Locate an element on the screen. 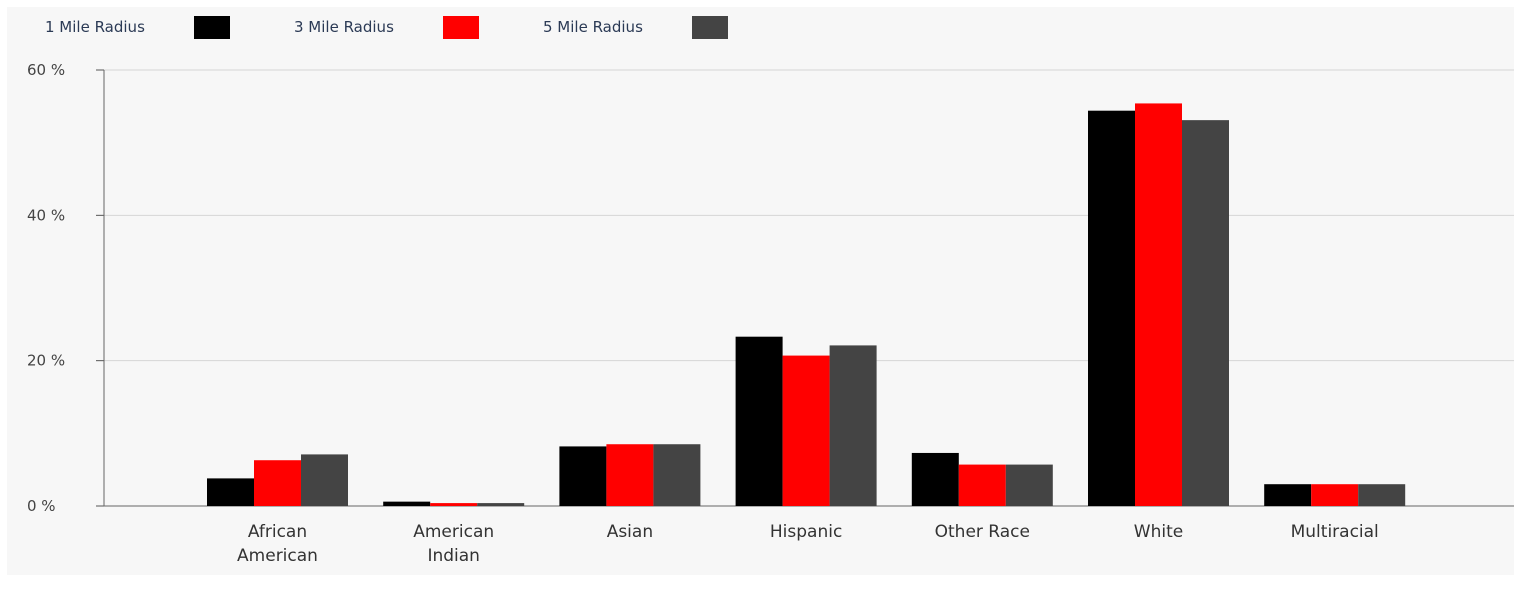 Image resolution: width=1514 pixels, height=589 pixels. x-tick-label: Other Race is located at coordinates (982, 532).